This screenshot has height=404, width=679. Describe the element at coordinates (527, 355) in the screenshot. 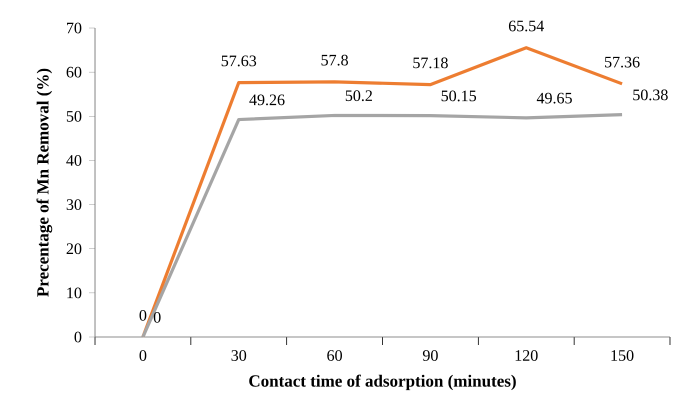

I see `x-tick-label: 120` at that location.